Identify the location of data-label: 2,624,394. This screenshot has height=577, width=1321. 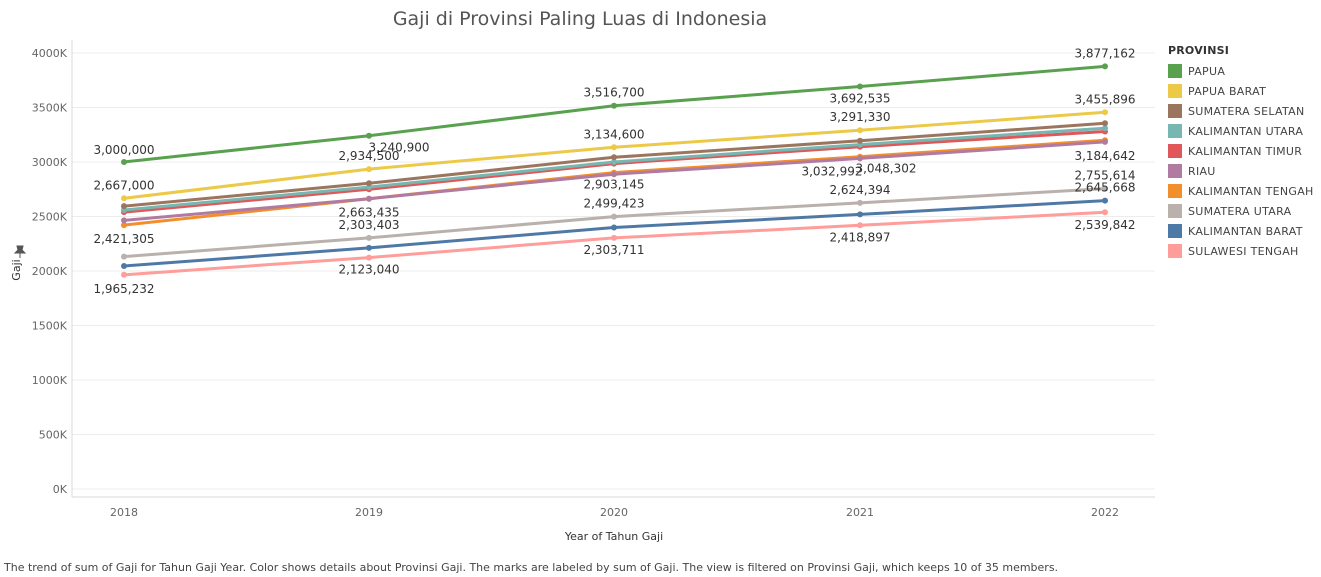
(859, 190).